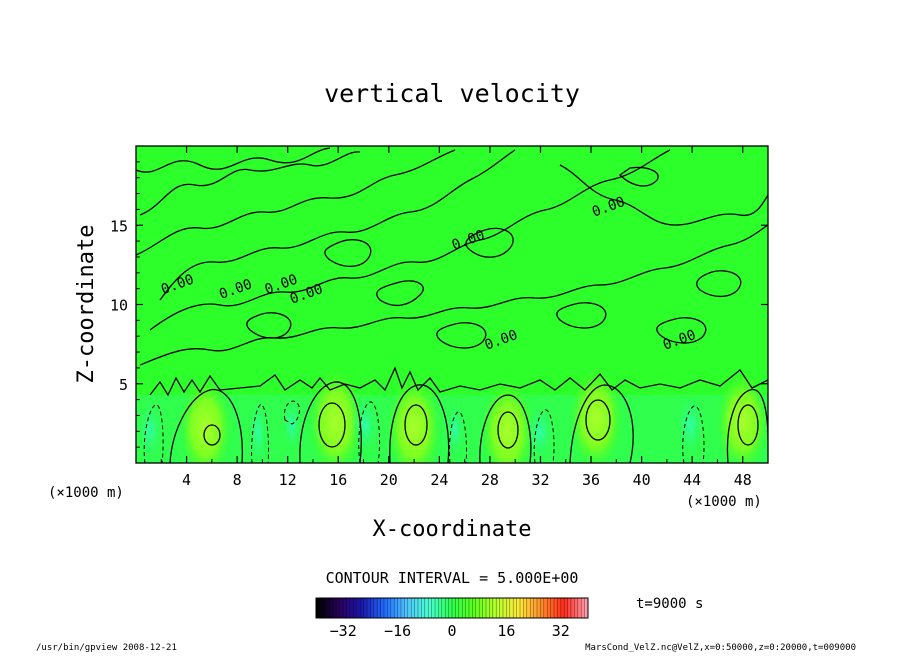 The height and width of the screenshot is (658, 904). Describe the element at coordinates (452, 93) in the screenshot. I see `chart-title: vertical velocity` at that location.